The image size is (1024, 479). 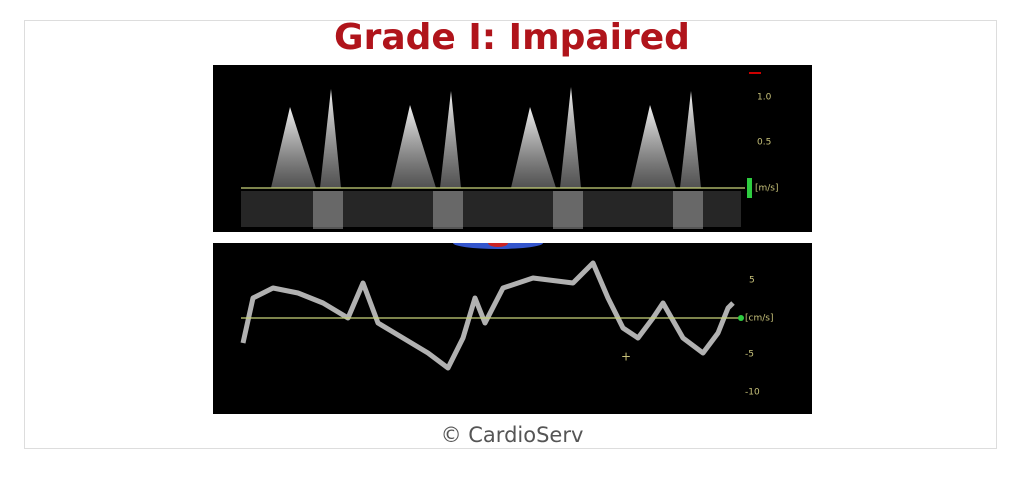 I want to click on scale-label: [cm/s], so click(x=759, y=319).